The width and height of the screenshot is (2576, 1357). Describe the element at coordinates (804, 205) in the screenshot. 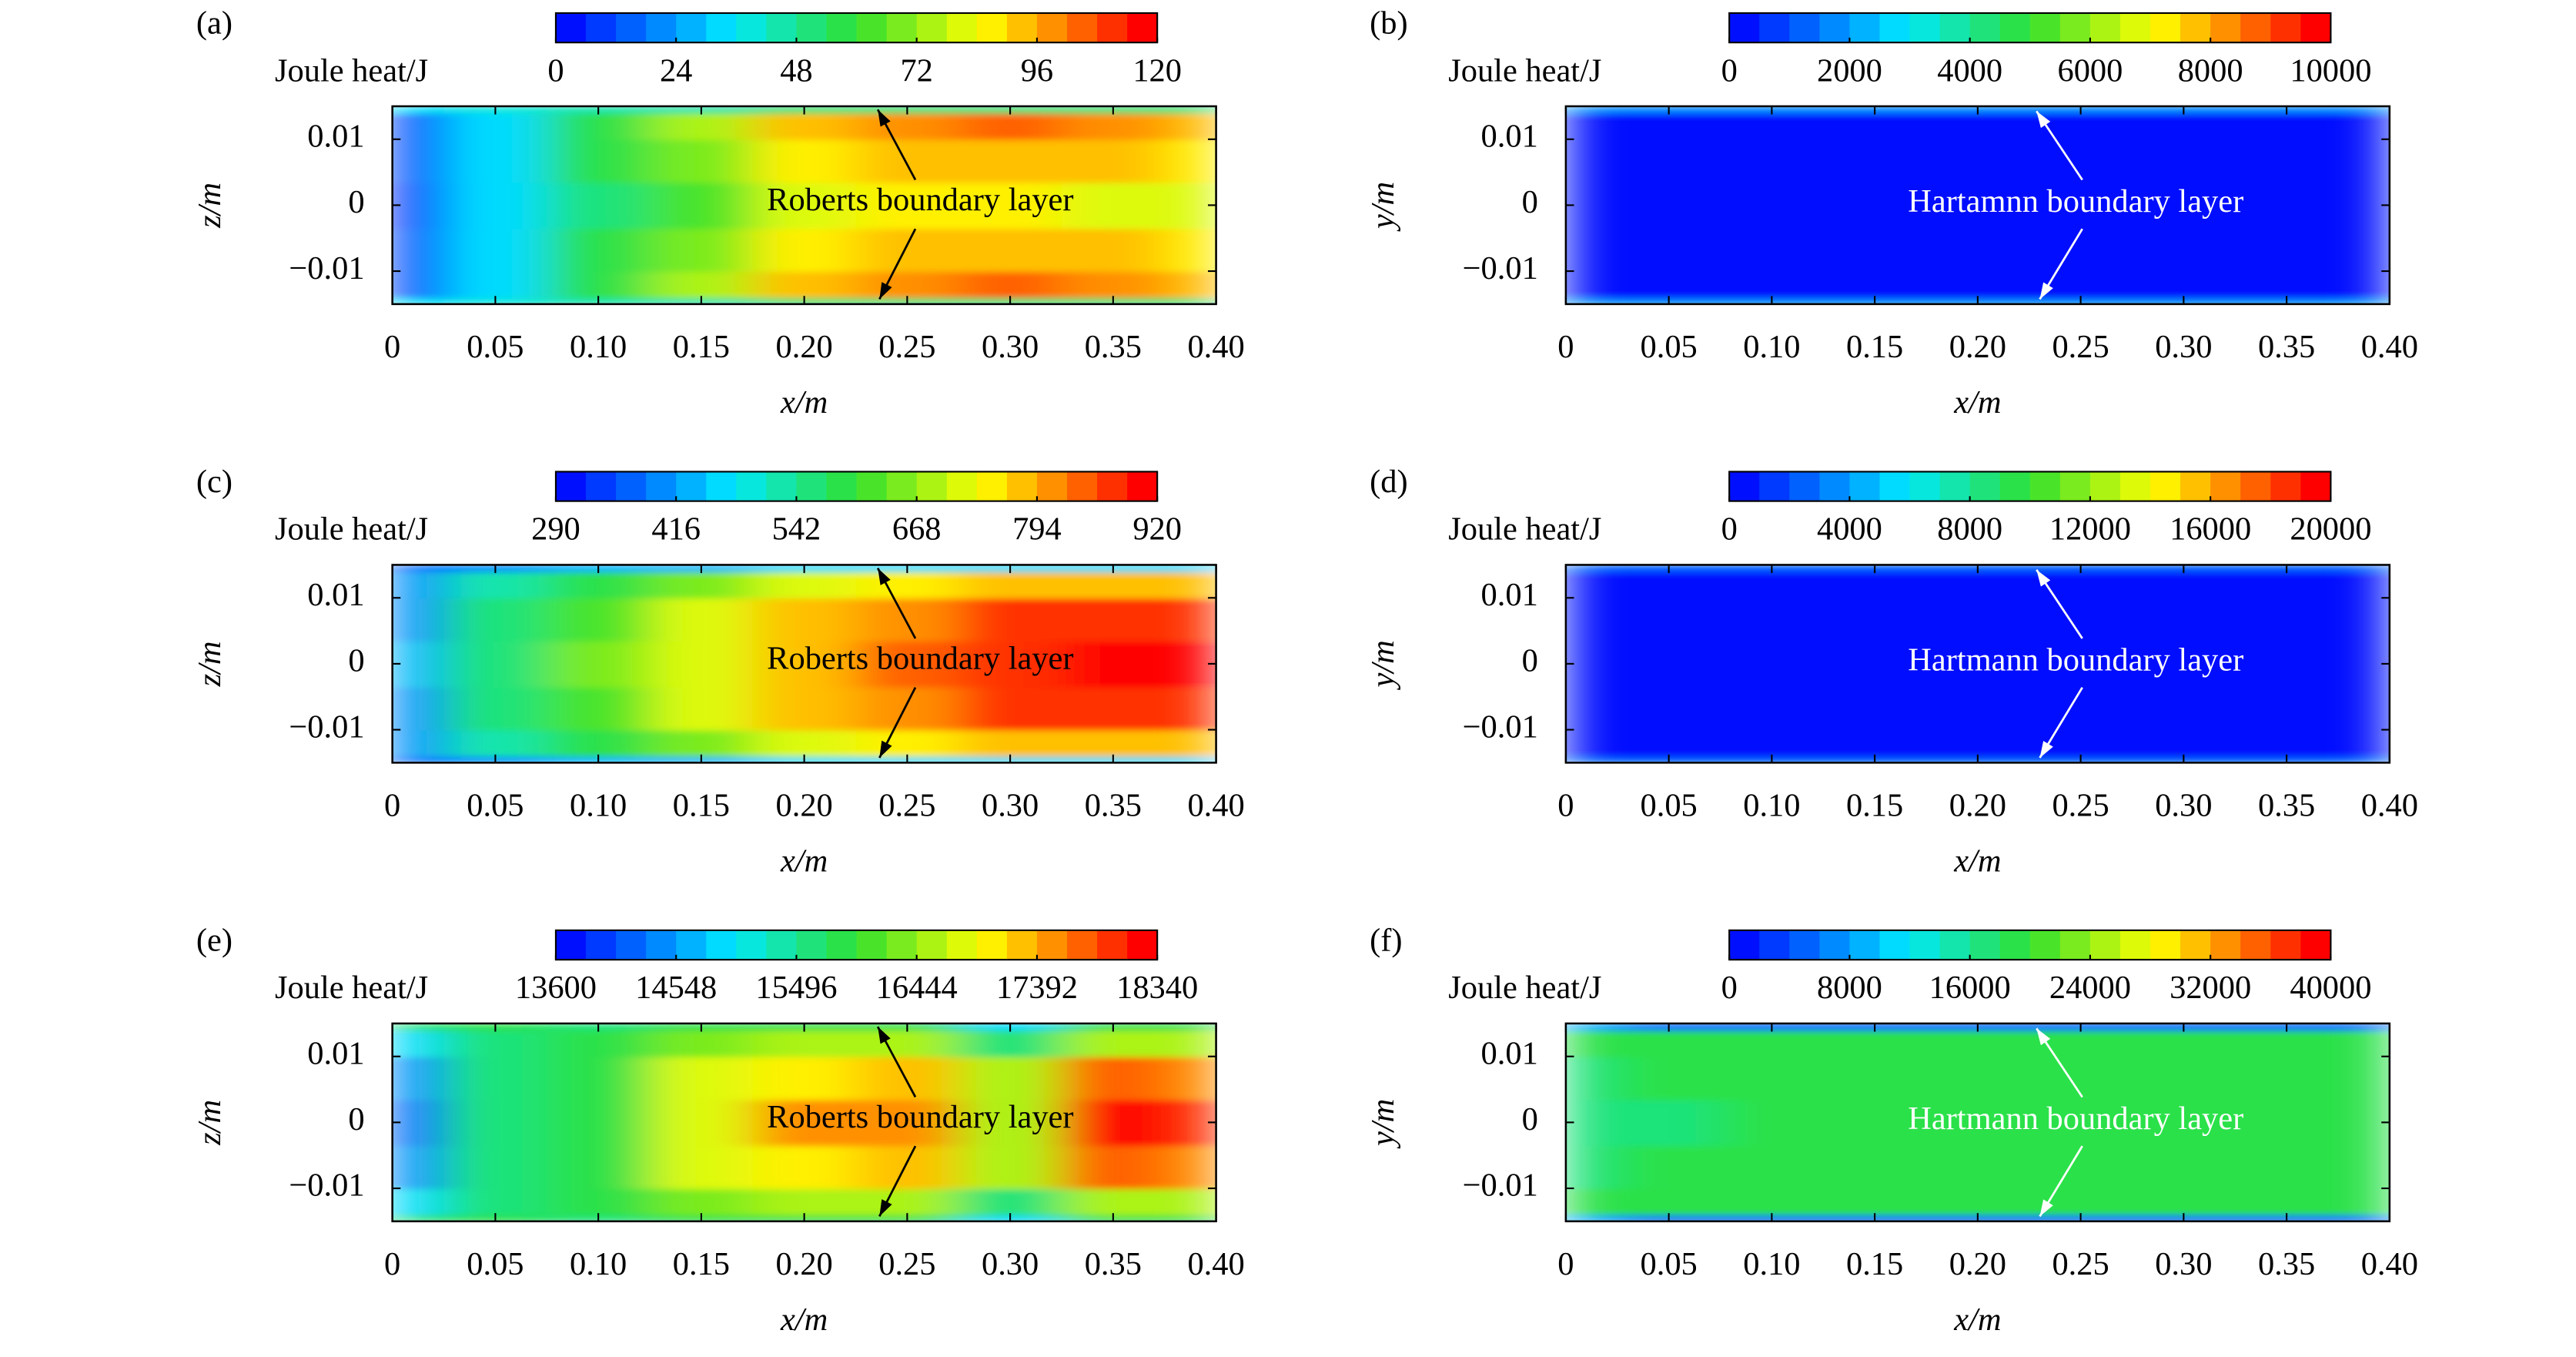

I see `field` at that location.